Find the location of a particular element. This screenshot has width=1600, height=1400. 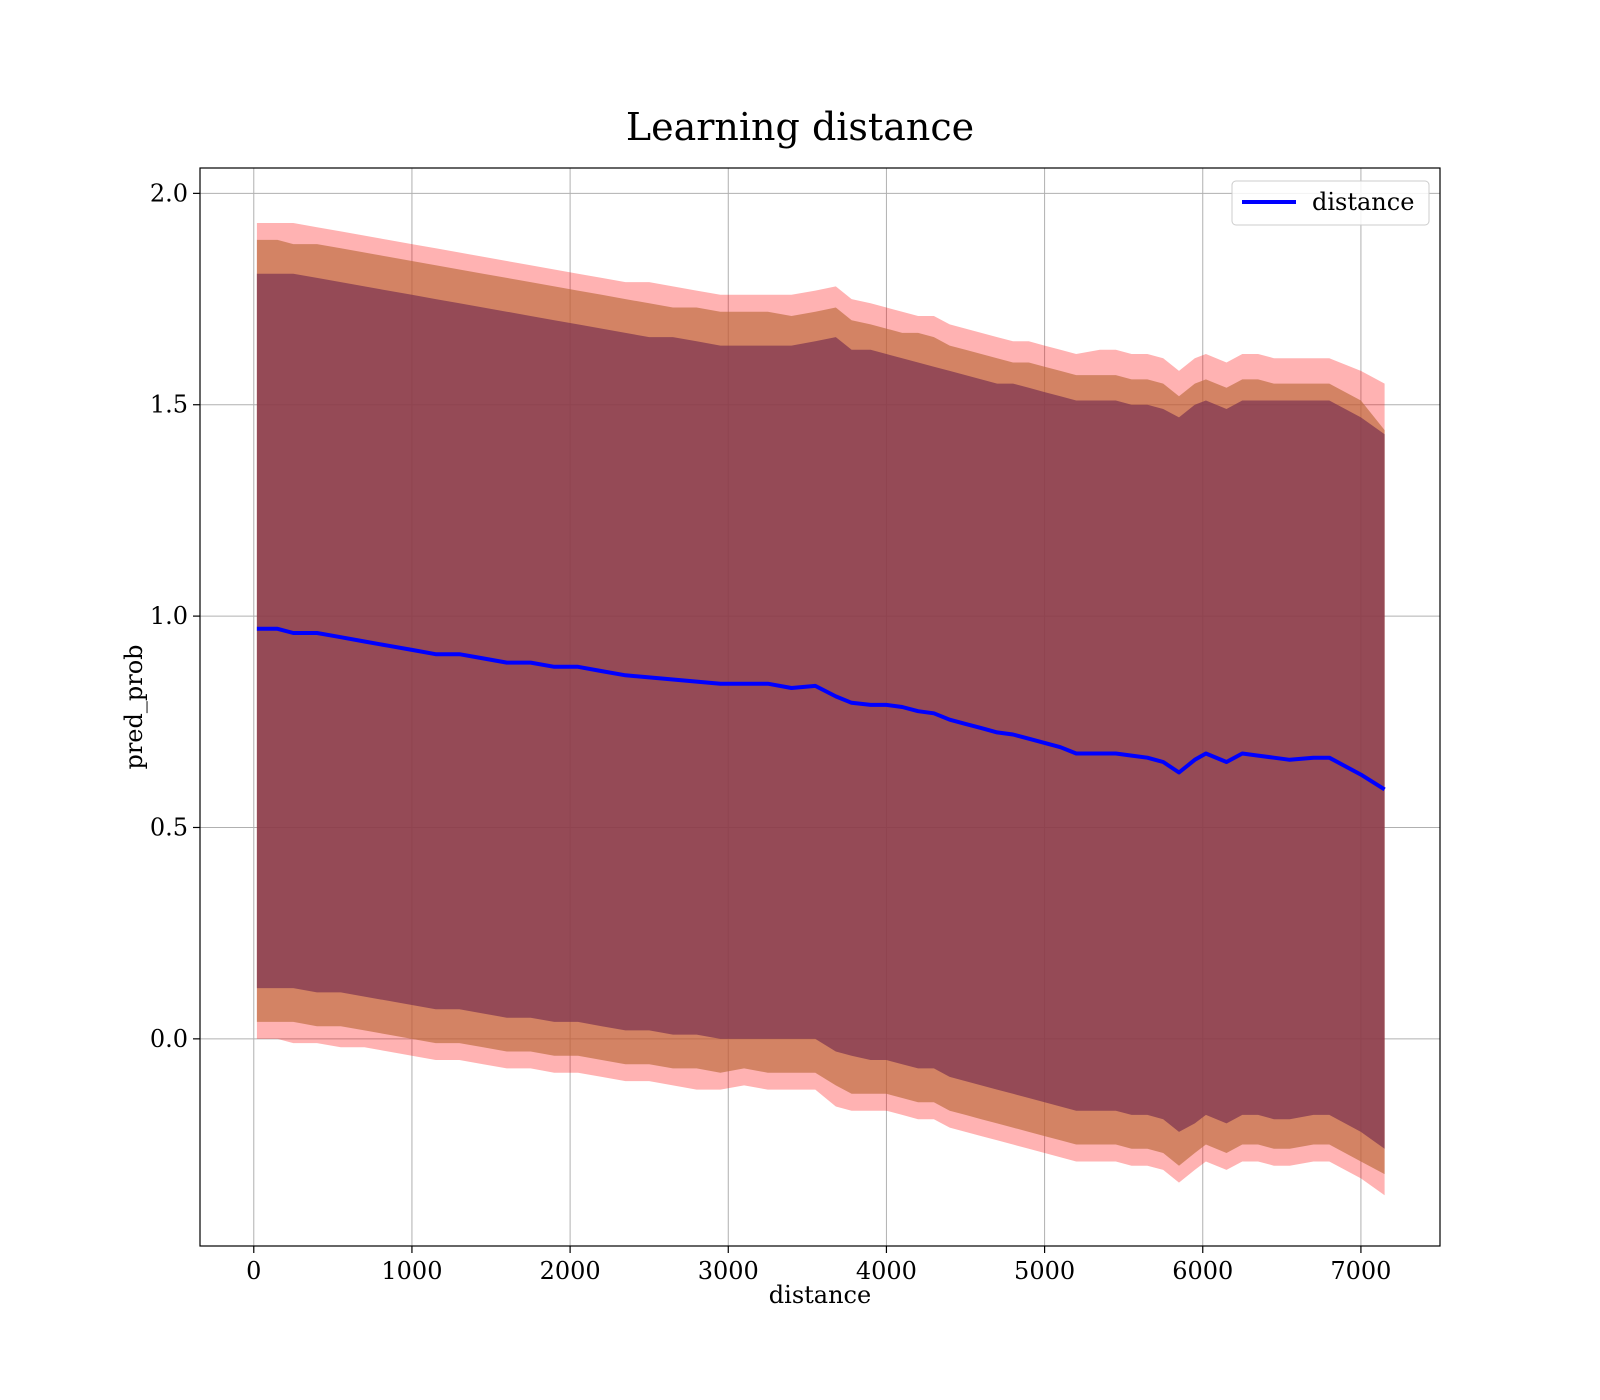

y-tick-label: 0.5 is located at coordinates (169, 827).